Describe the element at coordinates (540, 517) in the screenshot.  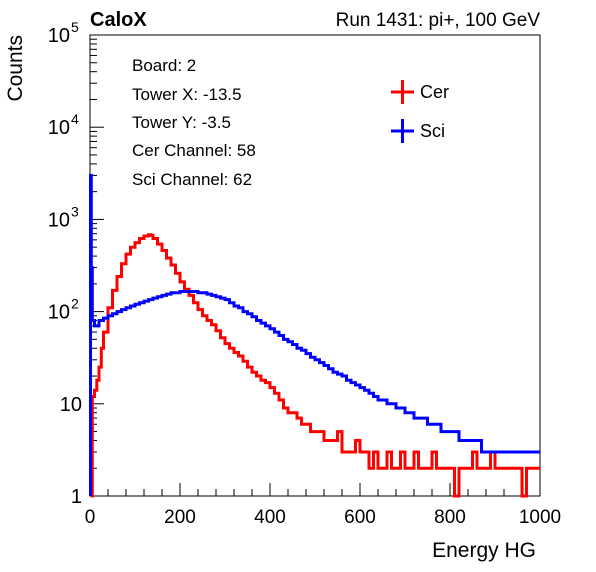
I see `x-tick-label: 1000` at that location.